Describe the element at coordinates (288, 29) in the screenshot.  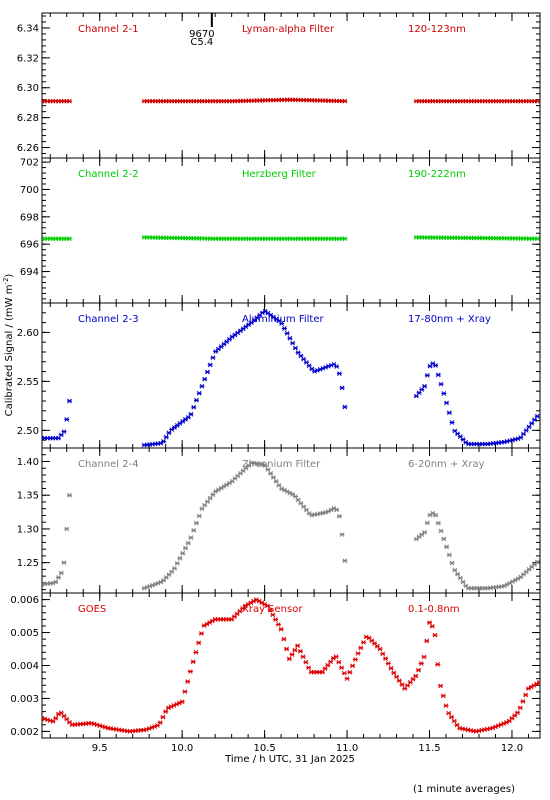
I see `panel-label-2: Lyman-alpha Filter` at that location.